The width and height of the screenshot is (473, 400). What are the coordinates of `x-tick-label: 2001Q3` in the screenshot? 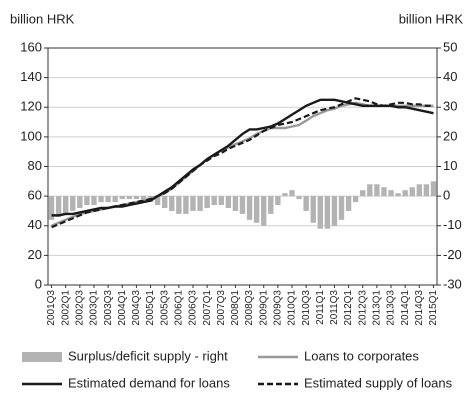 It's located at (51, 308).